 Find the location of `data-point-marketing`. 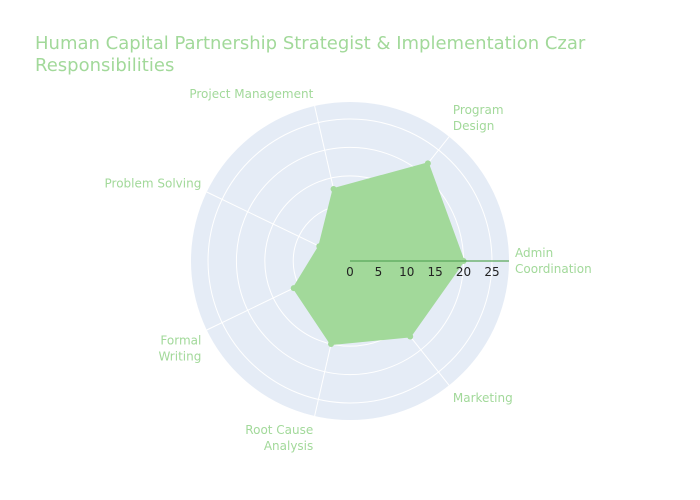

data-point-marketing is located at coordinates (410, 336).